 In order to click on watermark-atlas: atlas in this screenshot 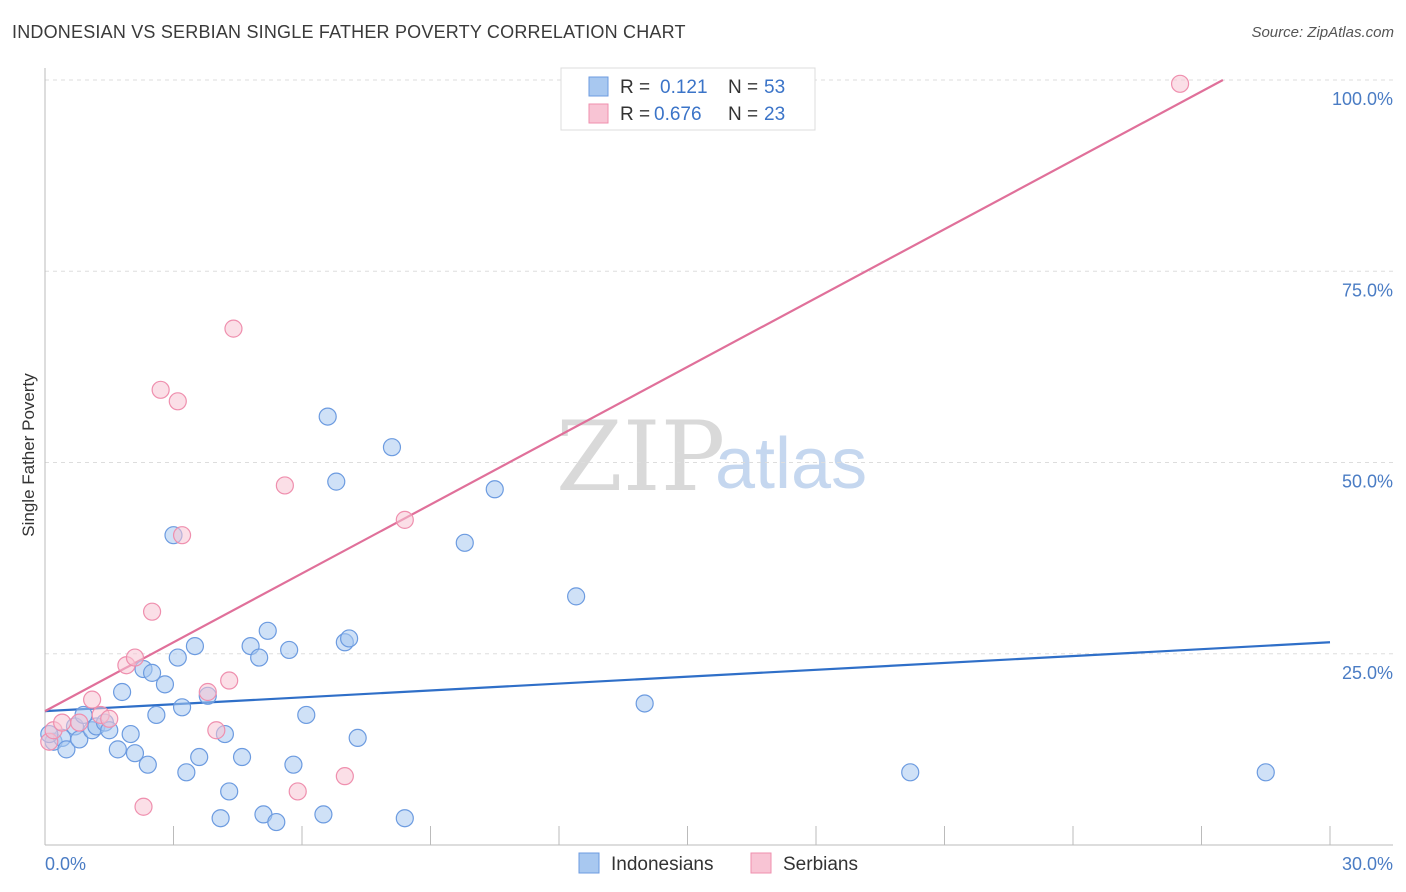, I will do `click(791, 464)`.